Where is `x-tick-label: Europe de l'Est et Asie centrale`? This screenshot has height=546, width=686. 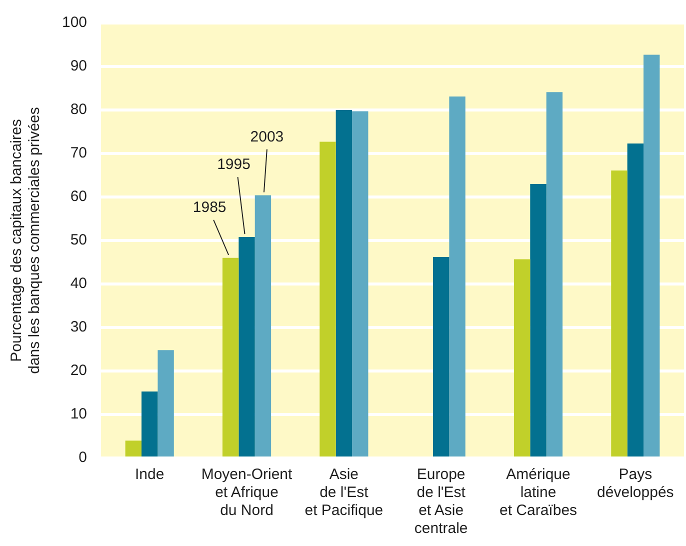
x-tick-label: Europe de l'Est et Asie centrale is located at coordinates (441, 502).